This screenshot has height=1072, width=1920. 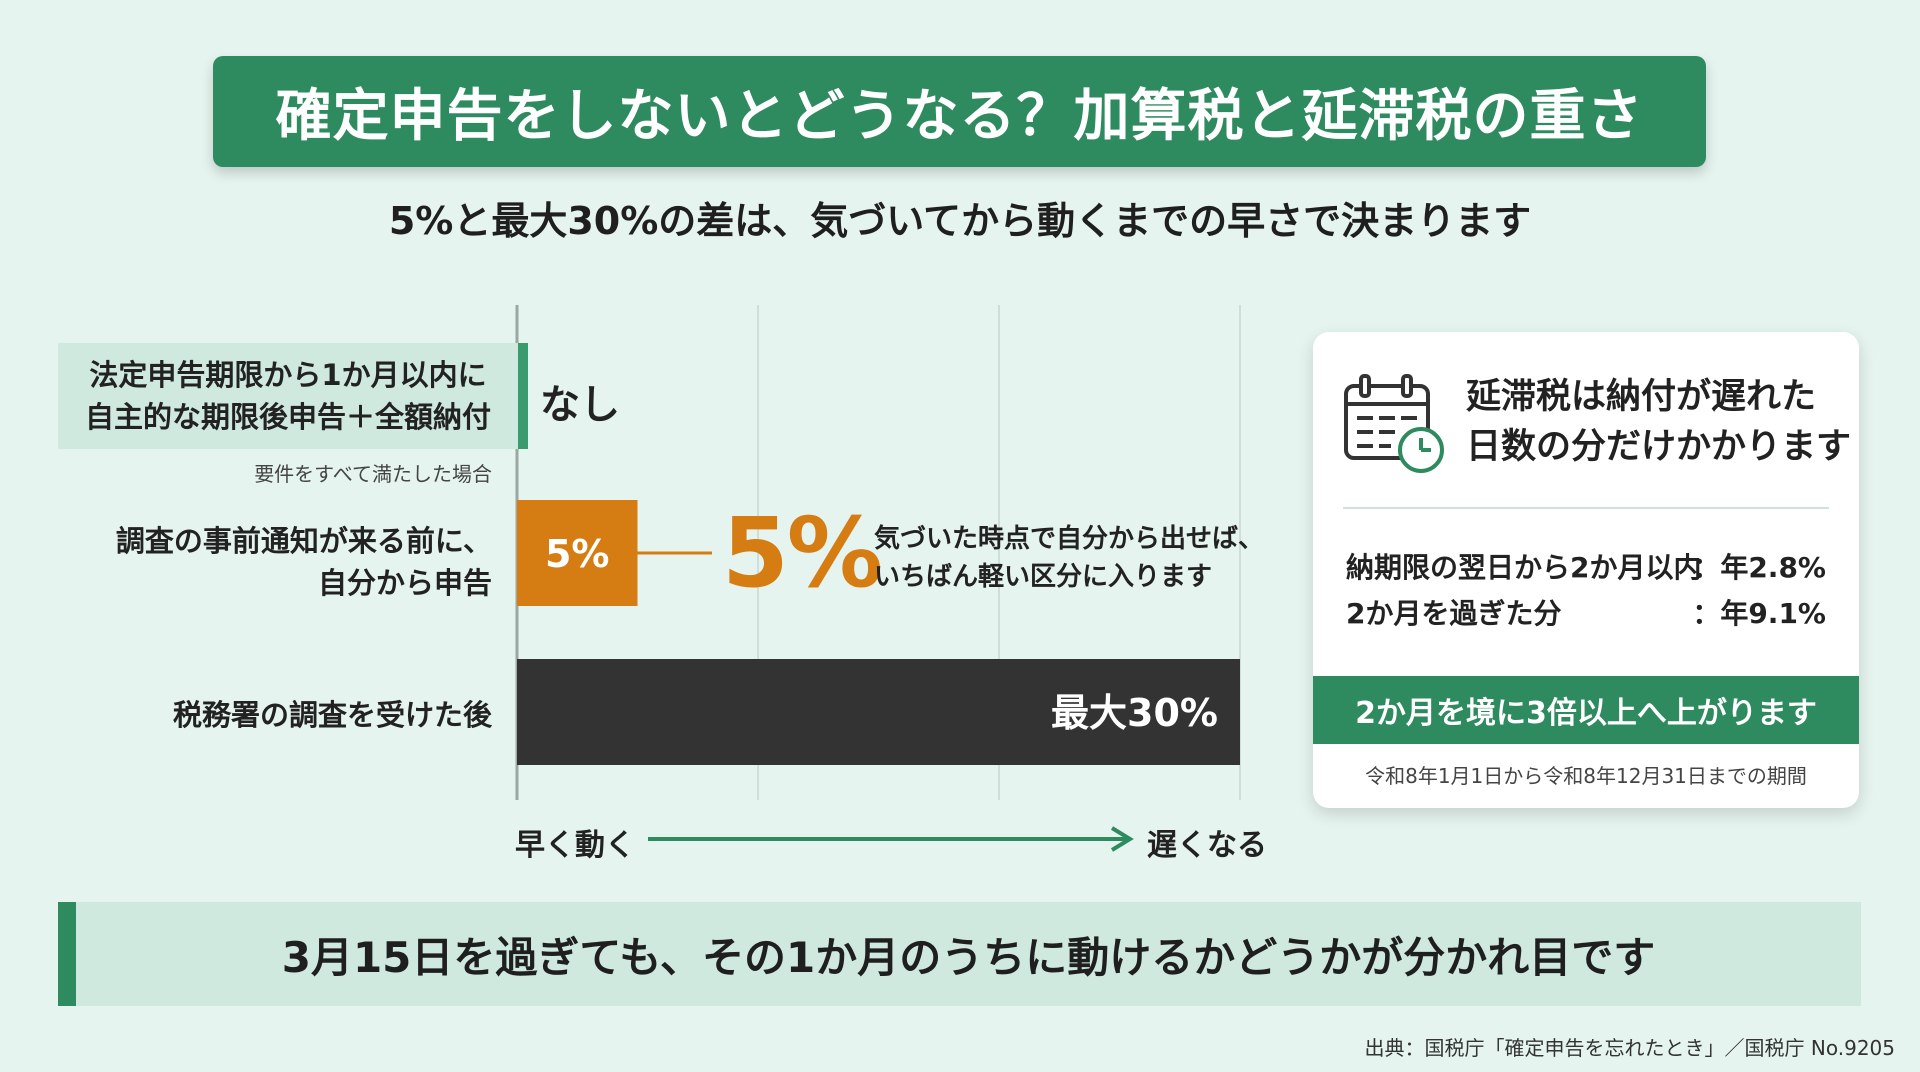 What do you see at coordinates (404, 583) in the screenshot?
I see `row2-label-line2: 自分から申告` at bounding box center [404, 583].